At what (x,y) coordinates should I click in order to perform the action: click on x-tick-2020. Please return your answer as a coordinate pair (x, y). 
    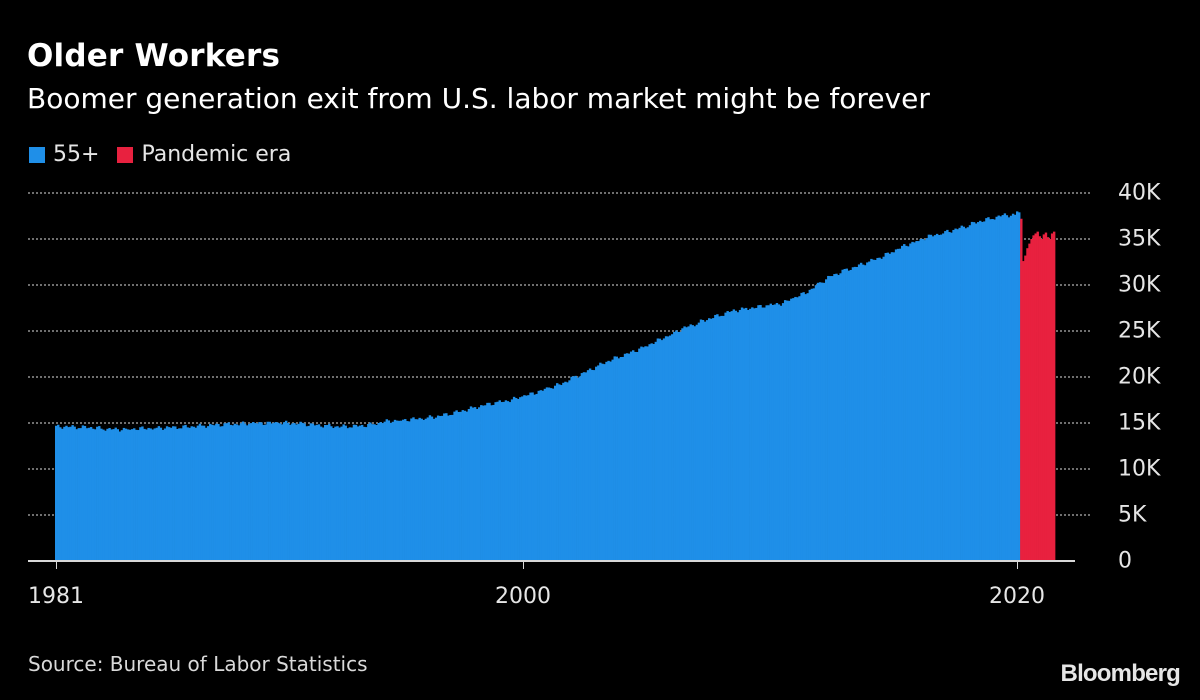
    Looking at the image, I should click on (1017, 565).